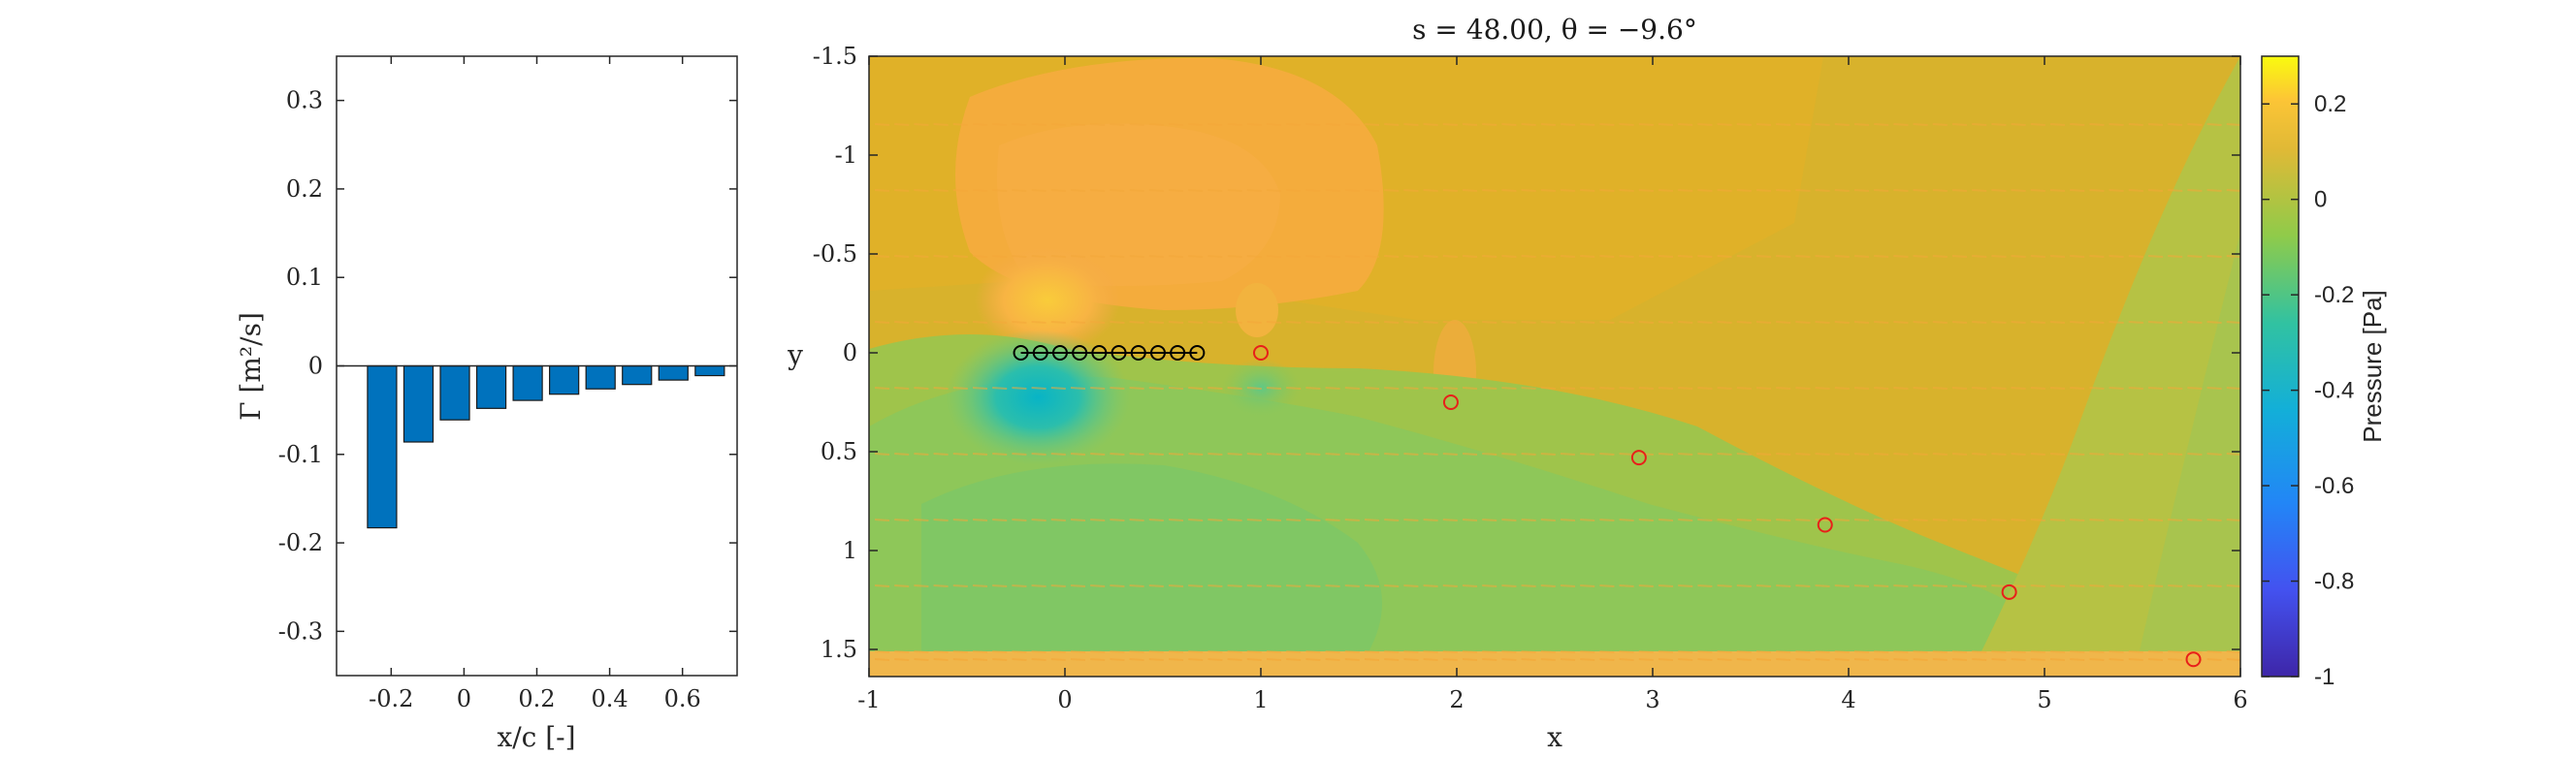 This screenshot has height=757, width=2576. What do you see at coordinates (2009, 592) in the screenshot?
I see `wake-vortex-marker` at bounding box center [2009, 592].